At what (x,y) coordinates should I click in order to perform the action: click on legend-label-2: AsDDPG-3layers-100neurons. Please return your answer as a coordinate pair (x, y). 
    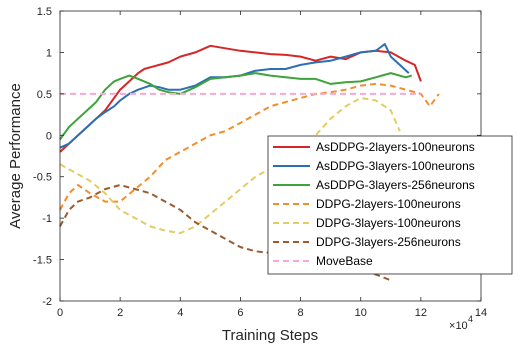
    Looking at the image, I should click on (395, 166).